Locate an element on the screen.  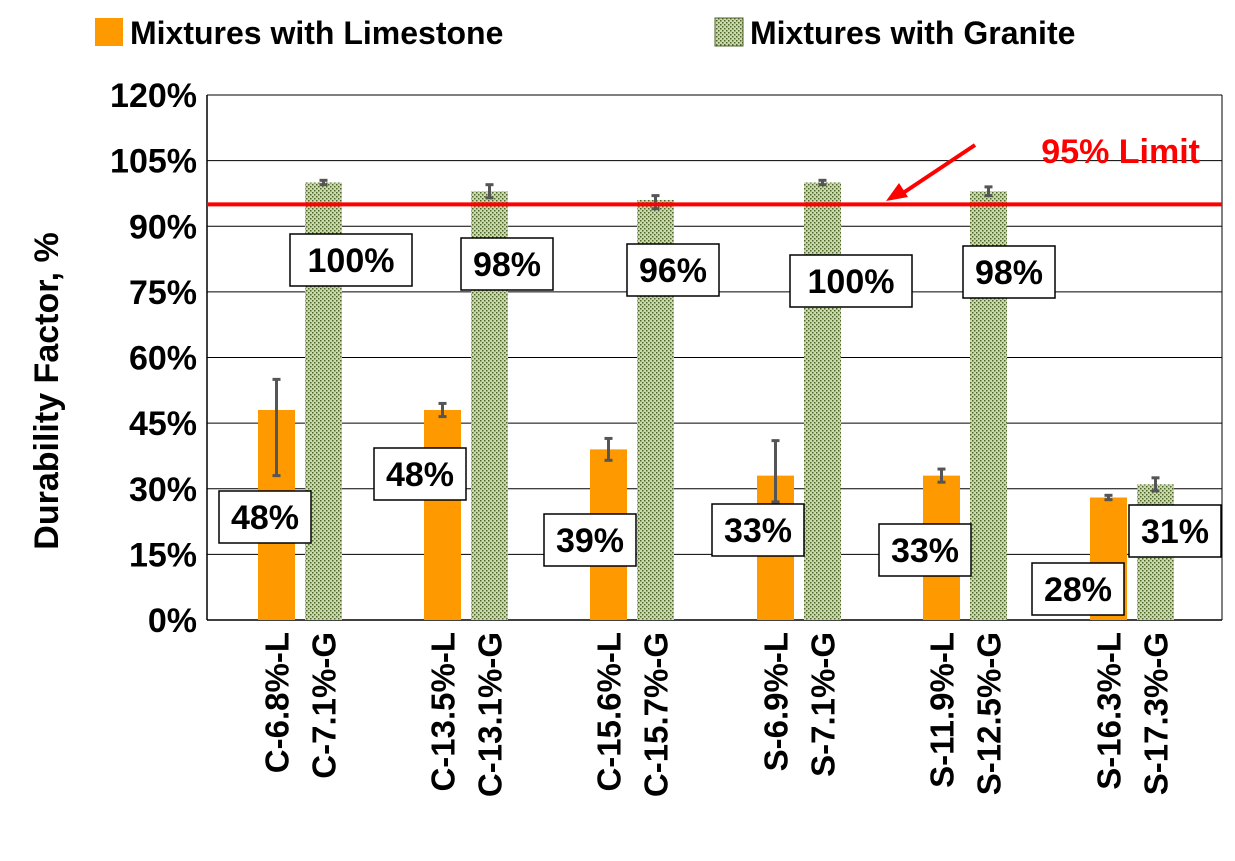
x-tick-label-granite: C-13.1%-G is located at coordinates (490, 714).